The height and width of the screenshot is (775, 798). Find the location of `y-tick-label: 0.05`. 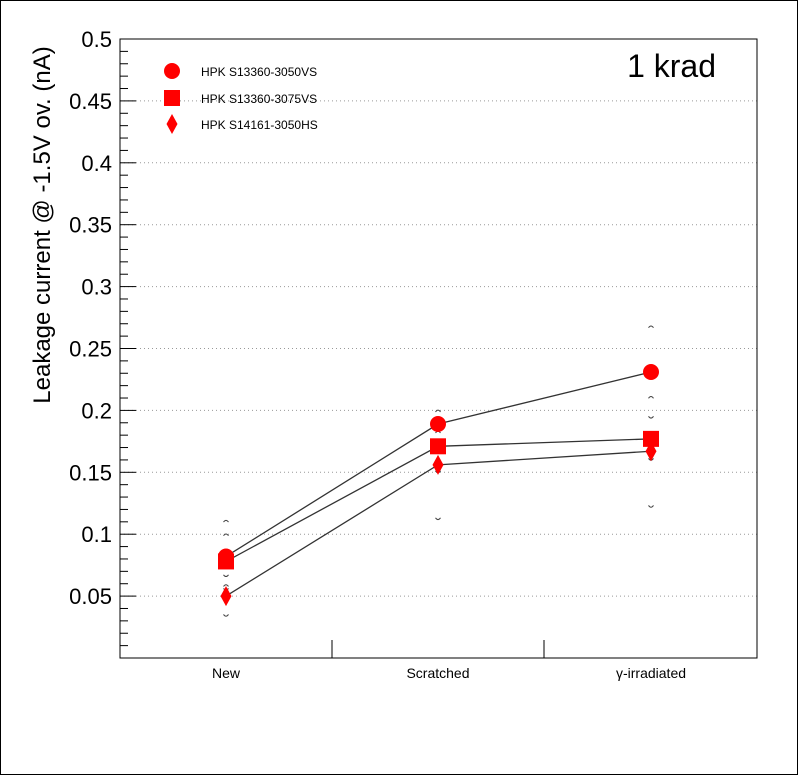

y-tick-label: 0.05 is located at coordinates (90, 596).